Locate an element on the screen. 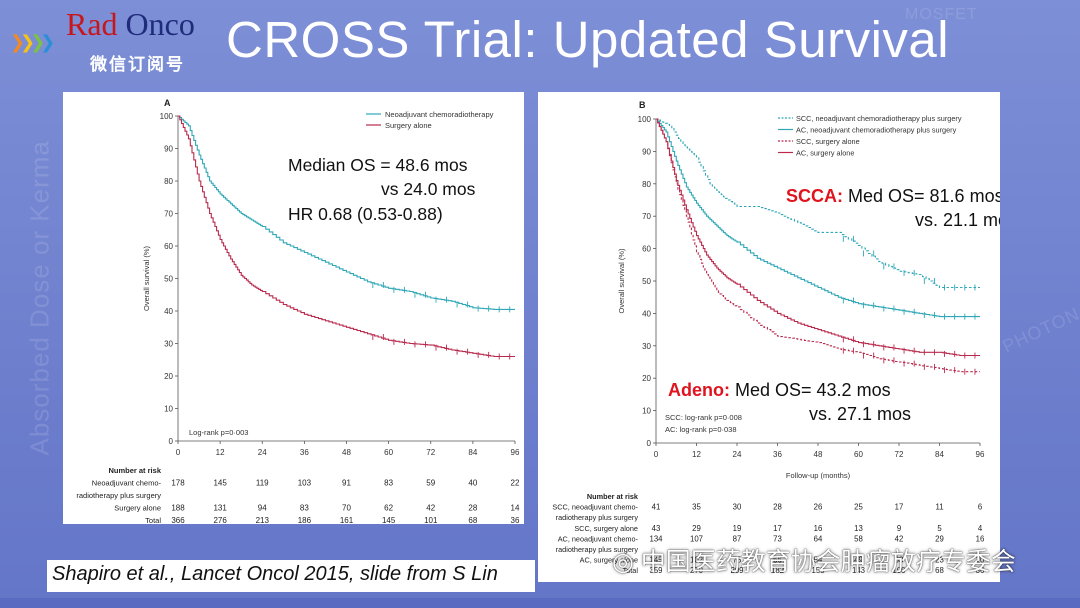 Image resolution: width=1080 pixels, height=608 pixels. risk-row-label: Total is located at coordinates (631, 570).